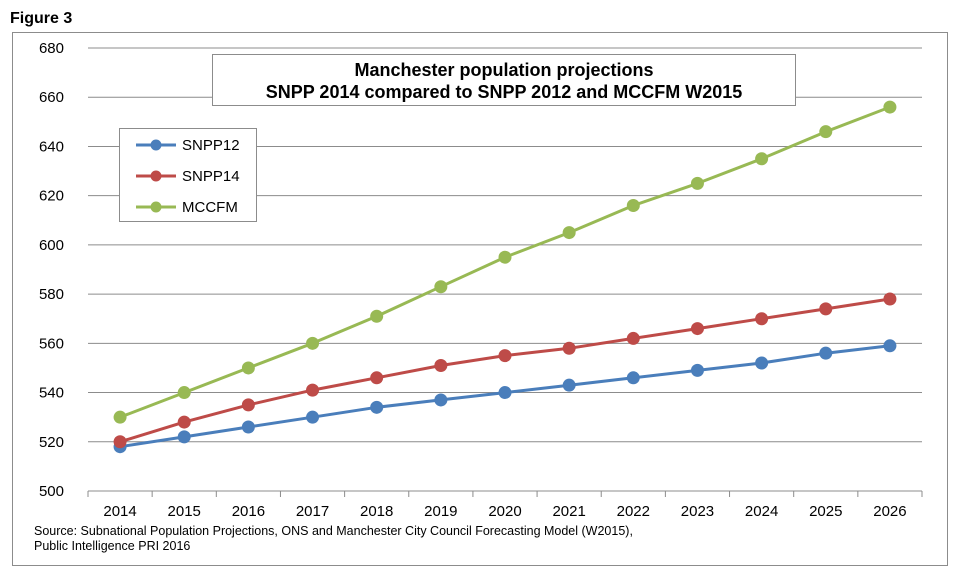  Describe the element at coordinates (504, 70) in the screenshot. I see `chart-title-line-1: Manchester population projections` at that location.